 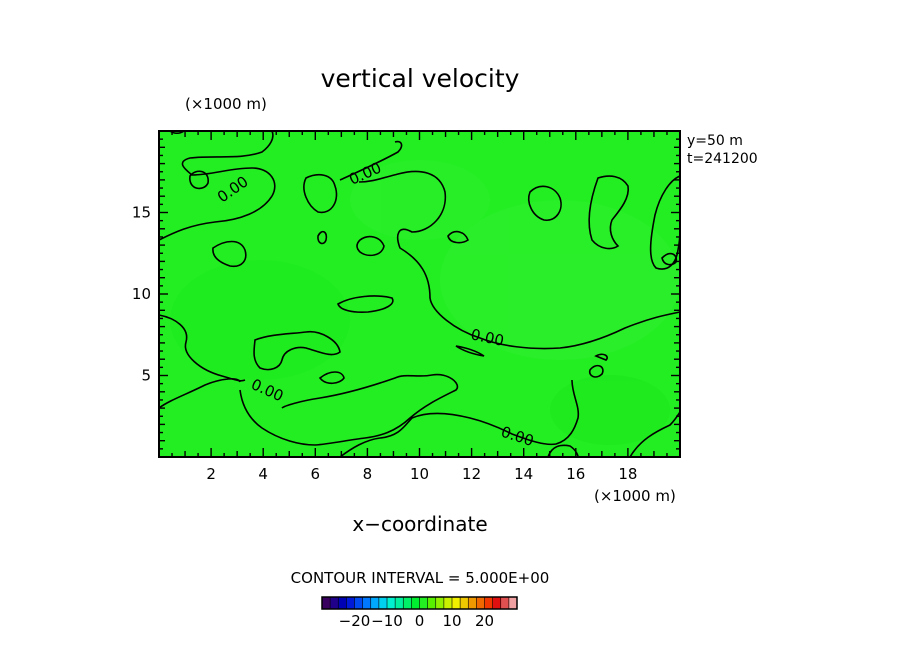 I want to click on annotation-t: t=241200, so click(x=722, y=159).